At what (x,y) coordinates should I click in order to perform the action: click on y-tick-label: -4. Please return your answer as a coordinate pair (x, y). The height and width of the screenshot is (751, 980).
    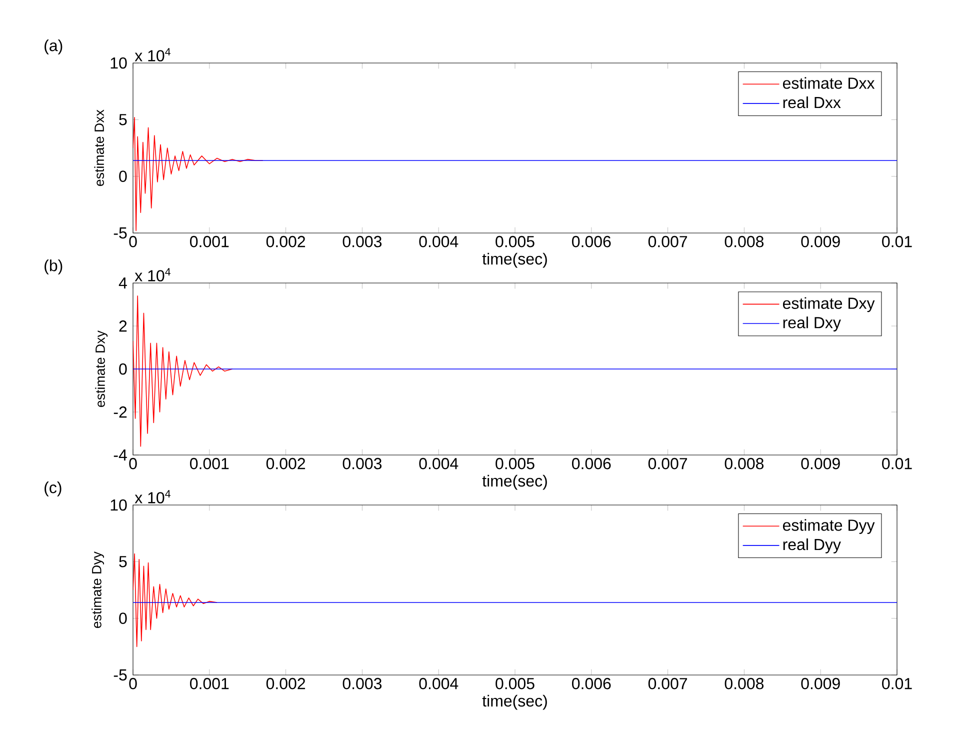
    Looking at the image, I should click on (120, 455).